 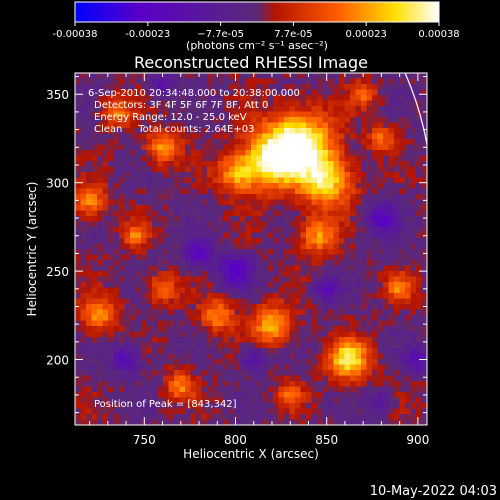 I want to click on colorbar-tick-label: -0.00038, so click(x=75, y=34).